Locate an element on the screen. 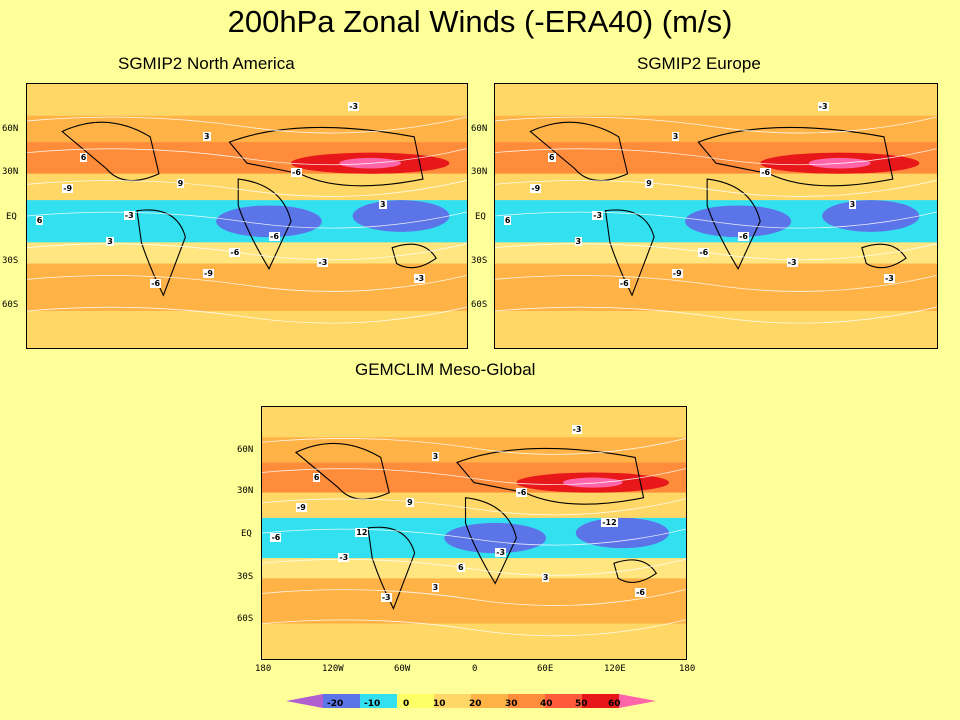 This screenshot has width=960, height=720. colorbar-tick: 40 is located at coordinates (546, 704).